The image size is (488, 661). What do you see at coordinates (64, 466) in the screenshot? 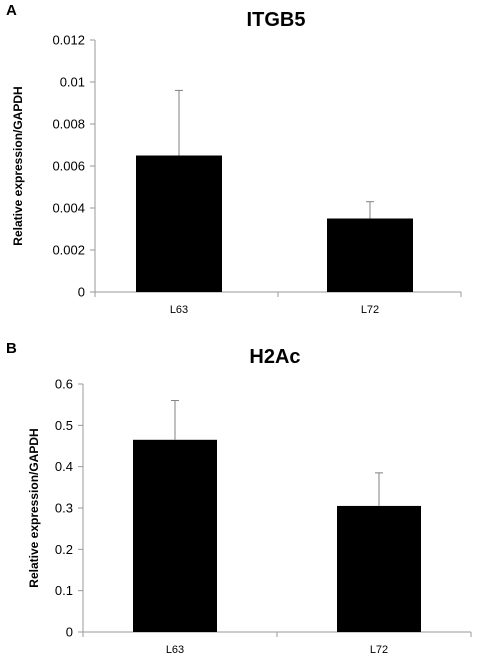
I see `y-tick-label: 0.4` at bounding box center [64, 466].